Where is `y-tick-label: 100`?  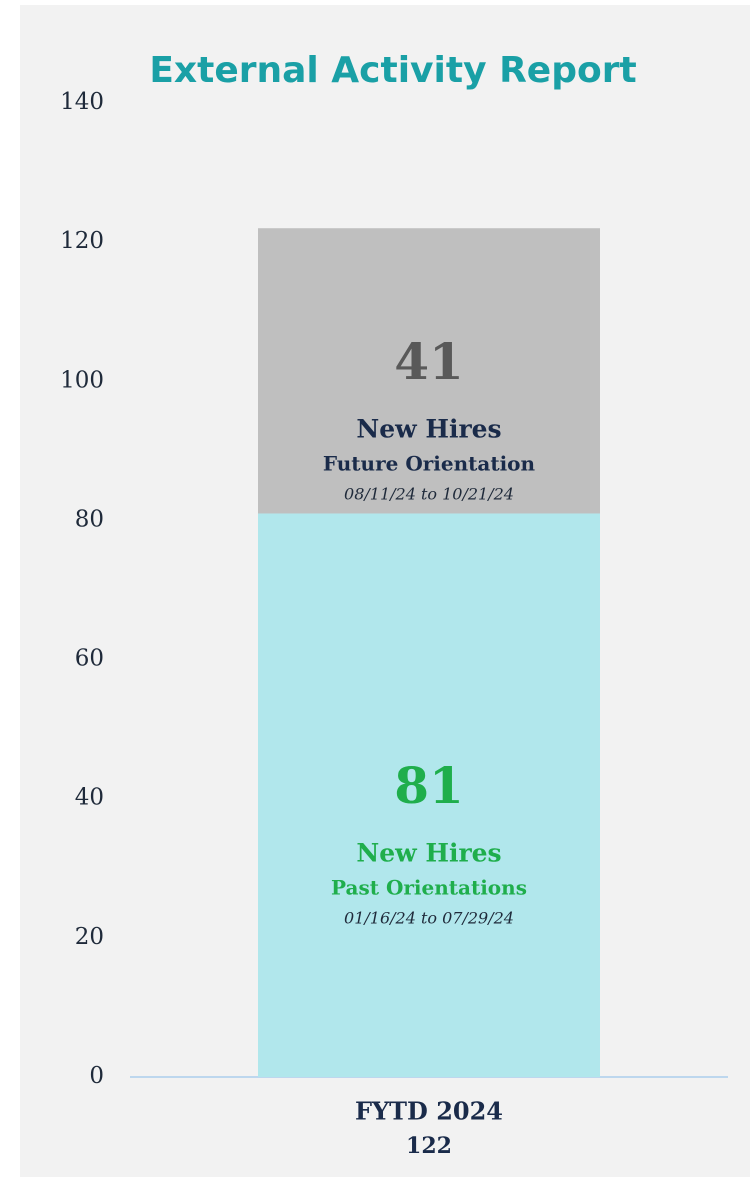 y-tick-label: 100 is located at coordinates (82, 380).